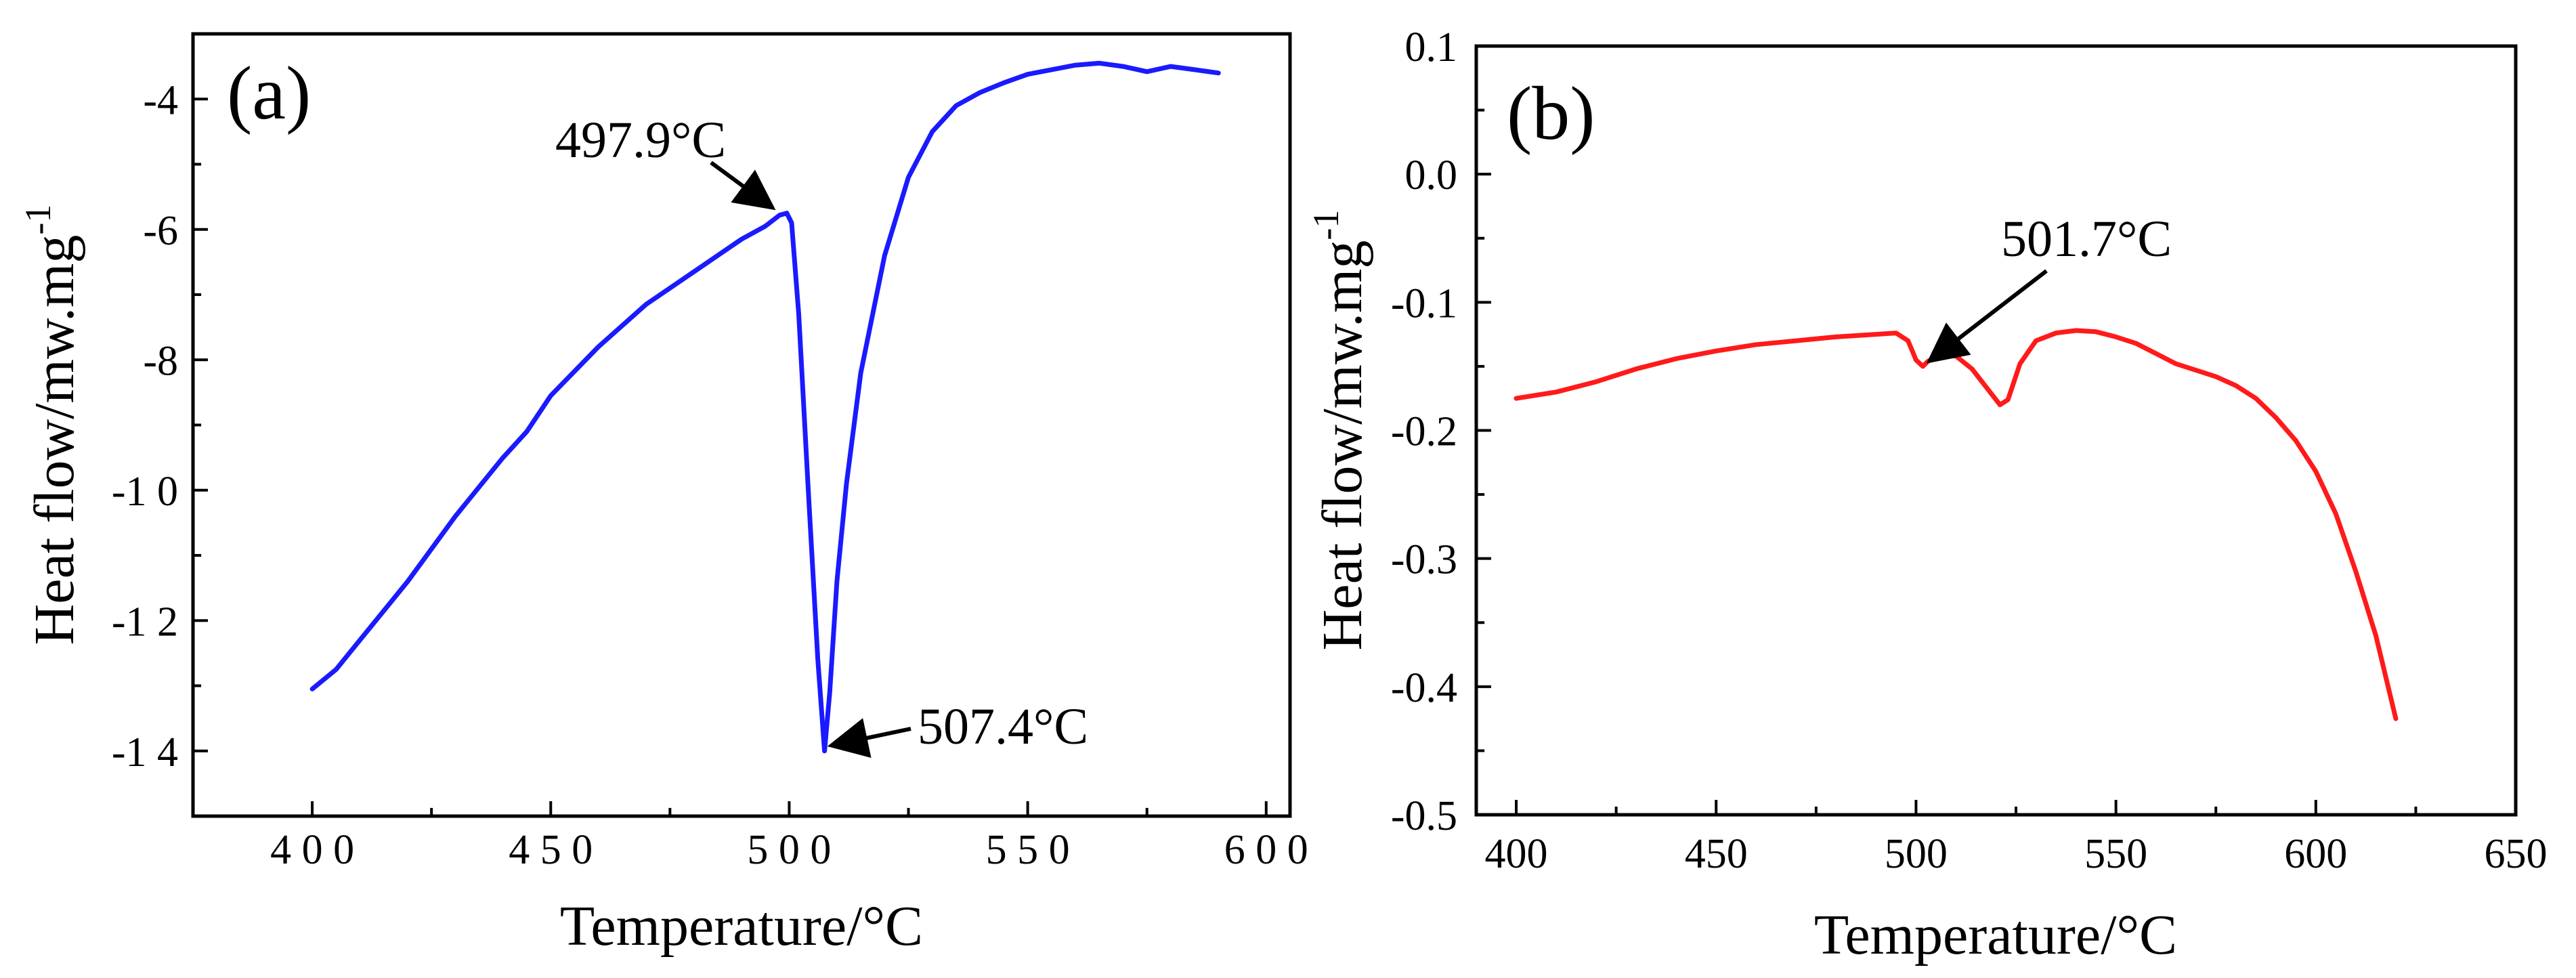 This screenshot has width=2576, height=978. I want to click on x-tick-label: 4 5 0, so click(551, 850).